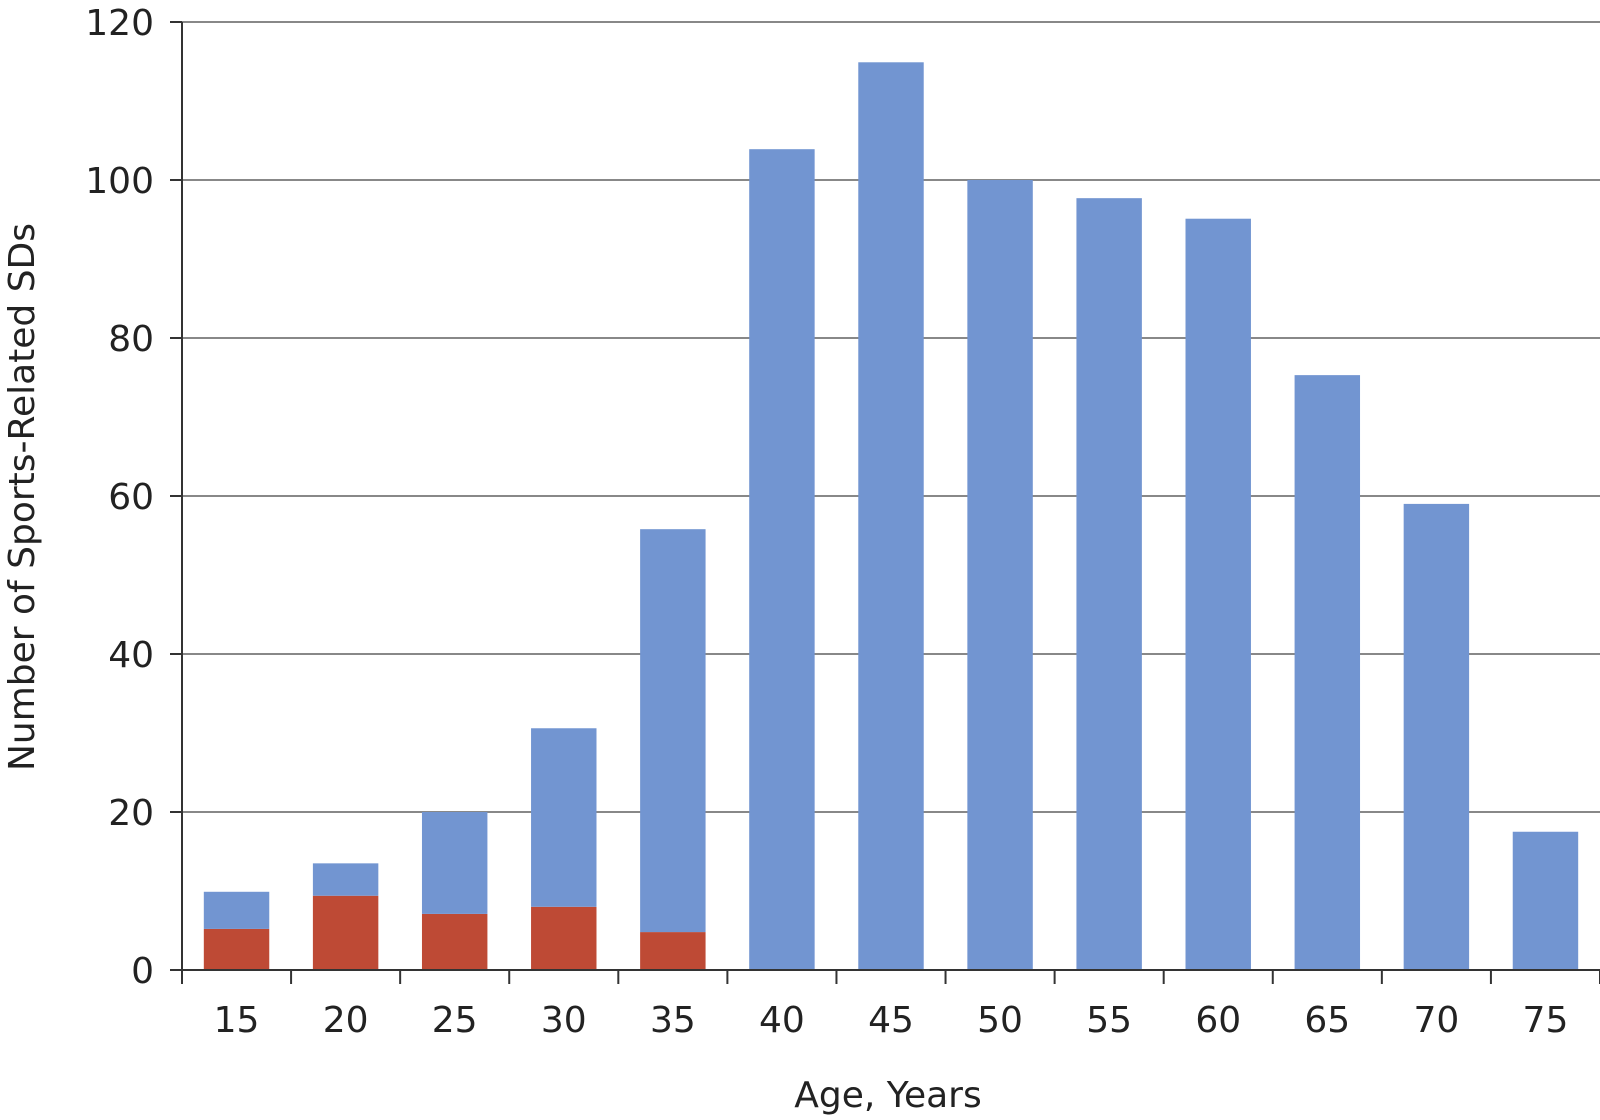 The image size is (1600, 1120). I want to click on y-axis-title: Number of Sports-Related SDs, so click(22, 497).